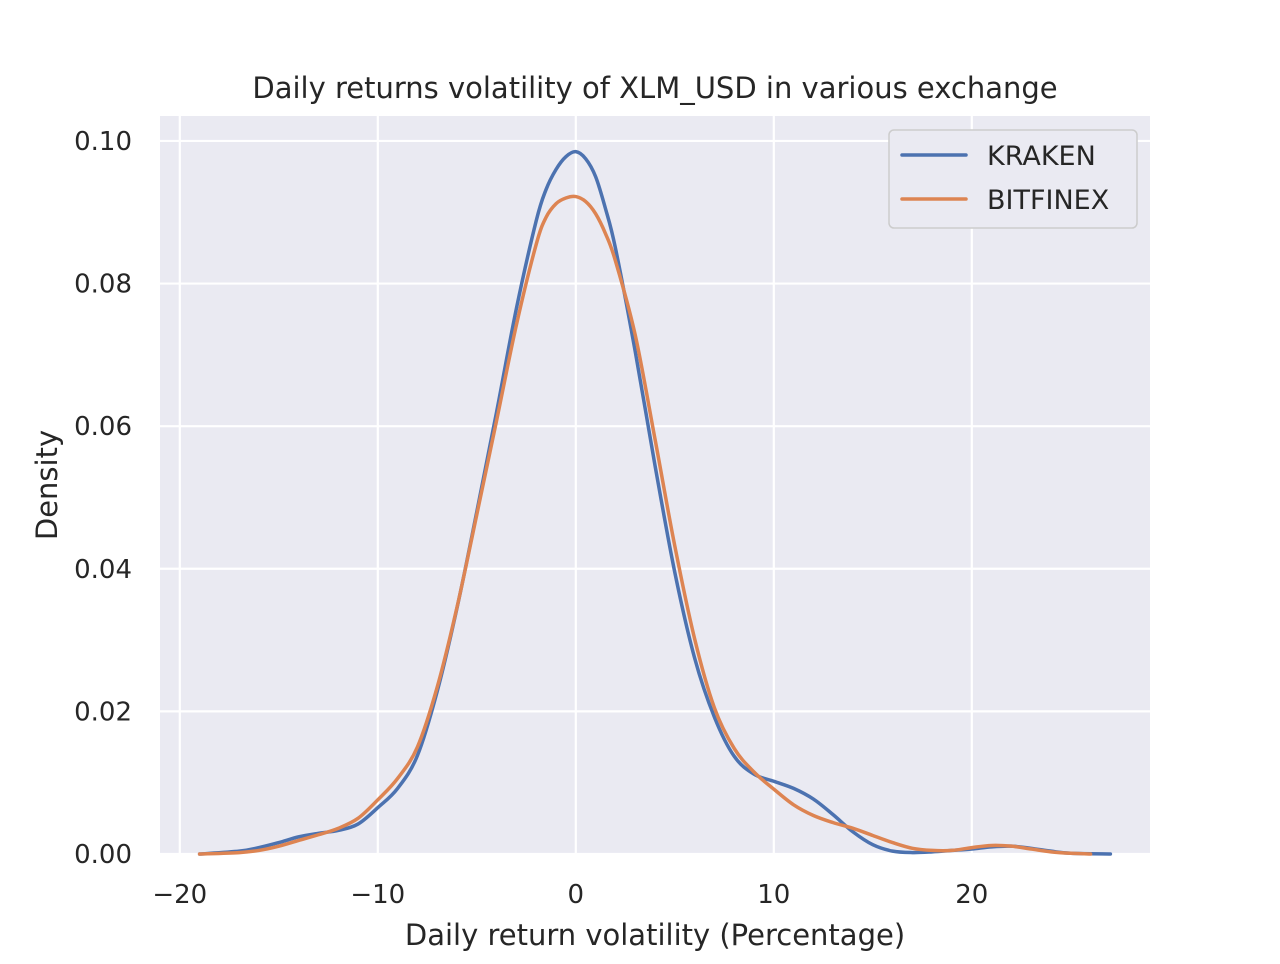  What do you see at coordinates (103, 427) in the screenshot?
I see `y-tick-label: 0.06` at bounding box center [103, 427].